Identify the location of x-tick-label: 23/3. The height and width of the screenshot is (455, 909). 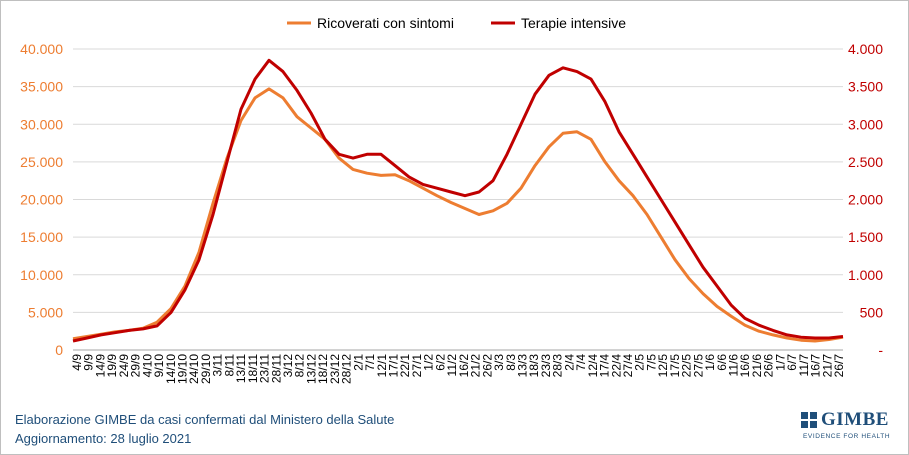
(546, 366).